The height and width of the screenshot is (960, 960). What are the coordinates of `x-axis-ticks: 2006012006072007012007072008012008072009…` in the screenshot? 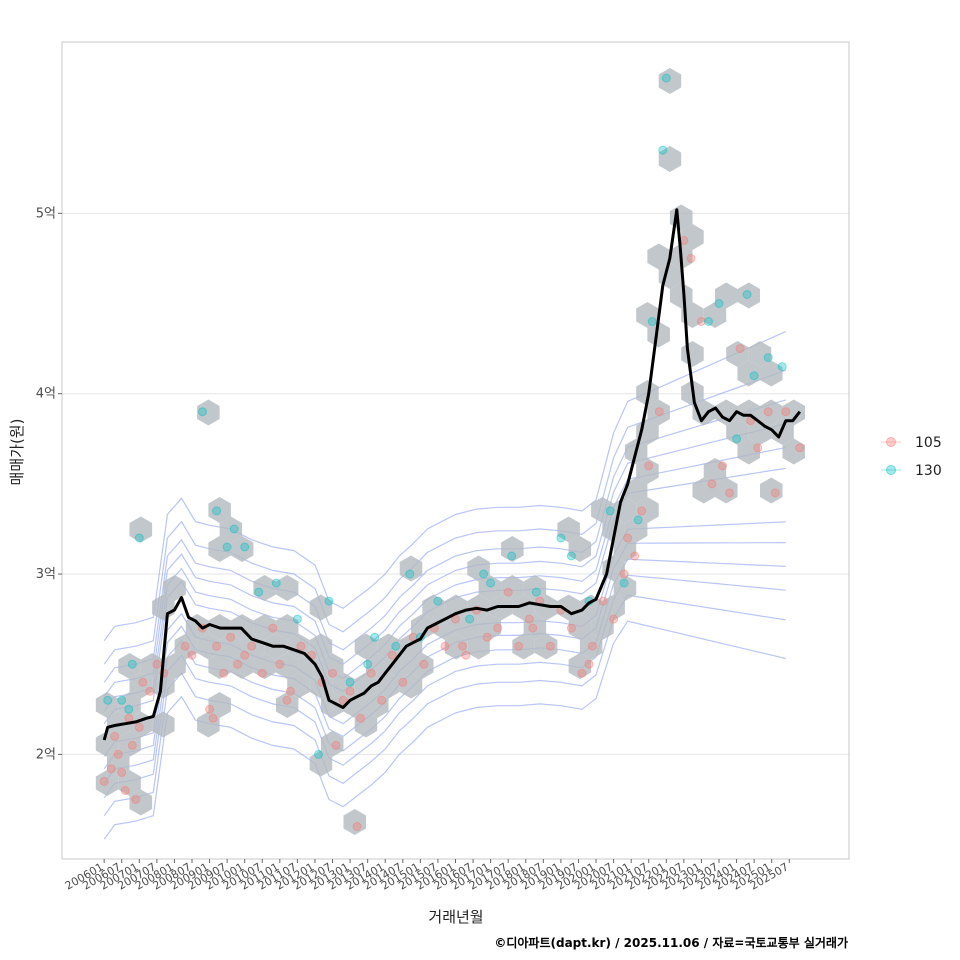 It's located at (427, 876).